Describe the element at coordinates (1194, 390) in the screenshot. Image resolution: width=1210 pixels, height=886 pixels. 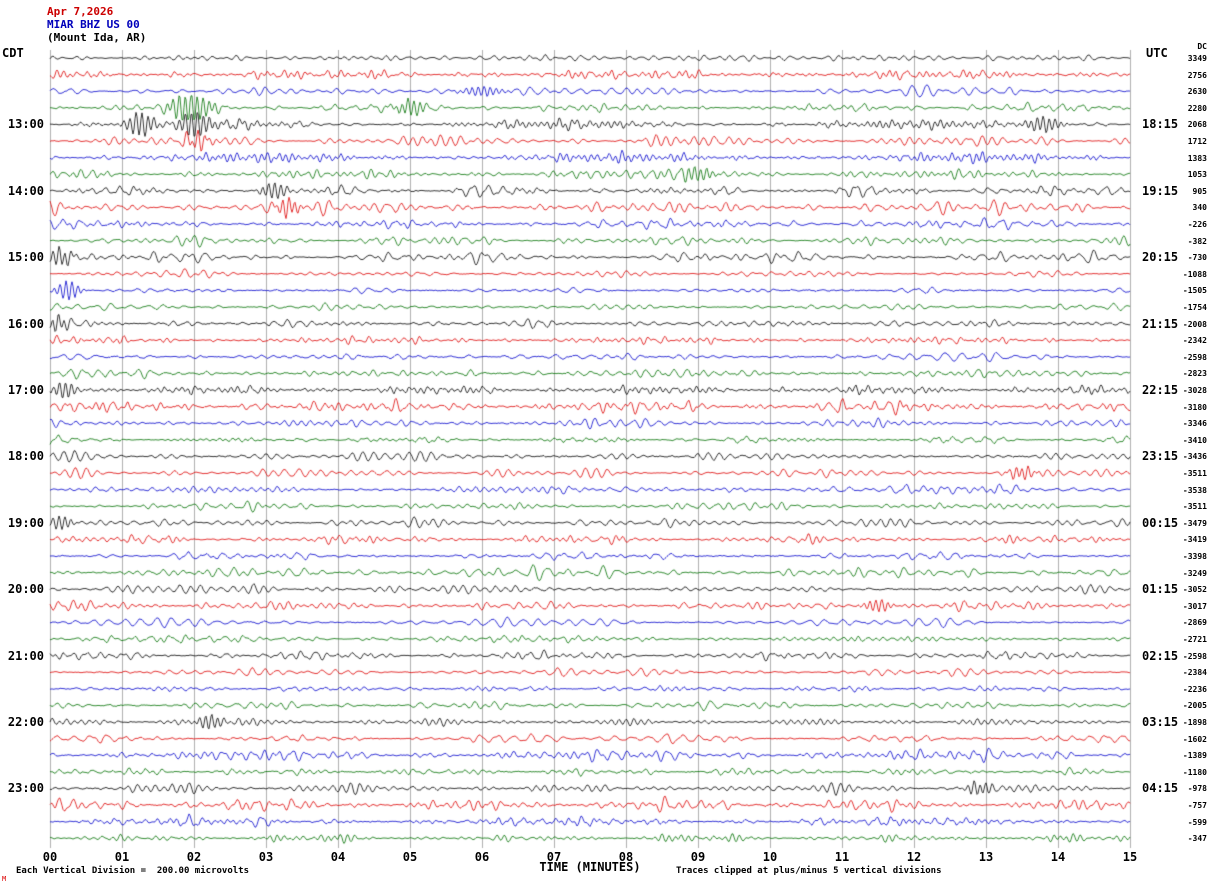
I see `dc-offset-value: -3028` at that location.